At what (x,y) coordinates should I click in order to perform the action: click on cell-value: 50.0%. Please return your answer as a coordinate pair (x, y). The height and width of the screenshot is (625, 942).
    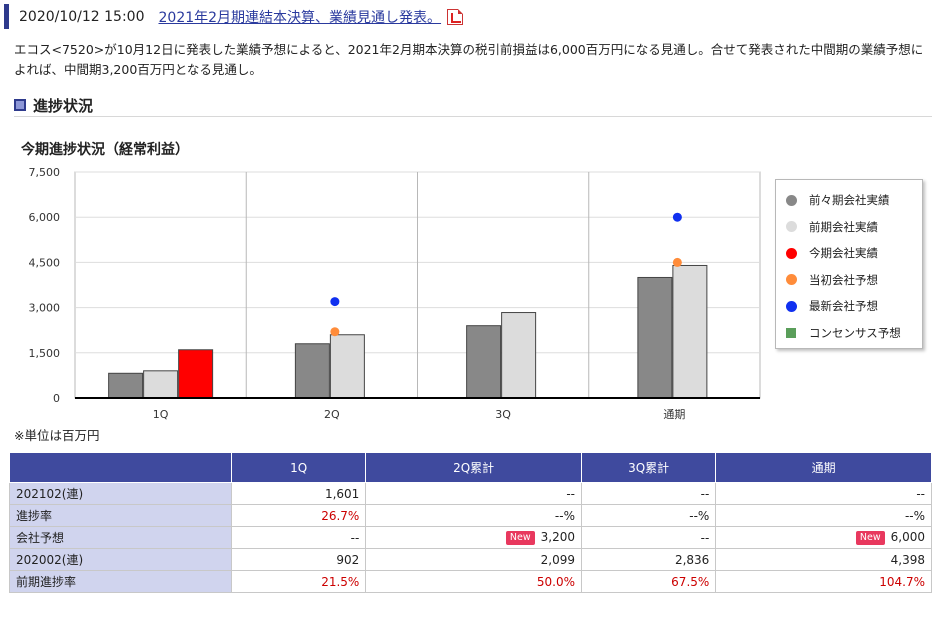
    Looking at the image, I should click on (555, 581).